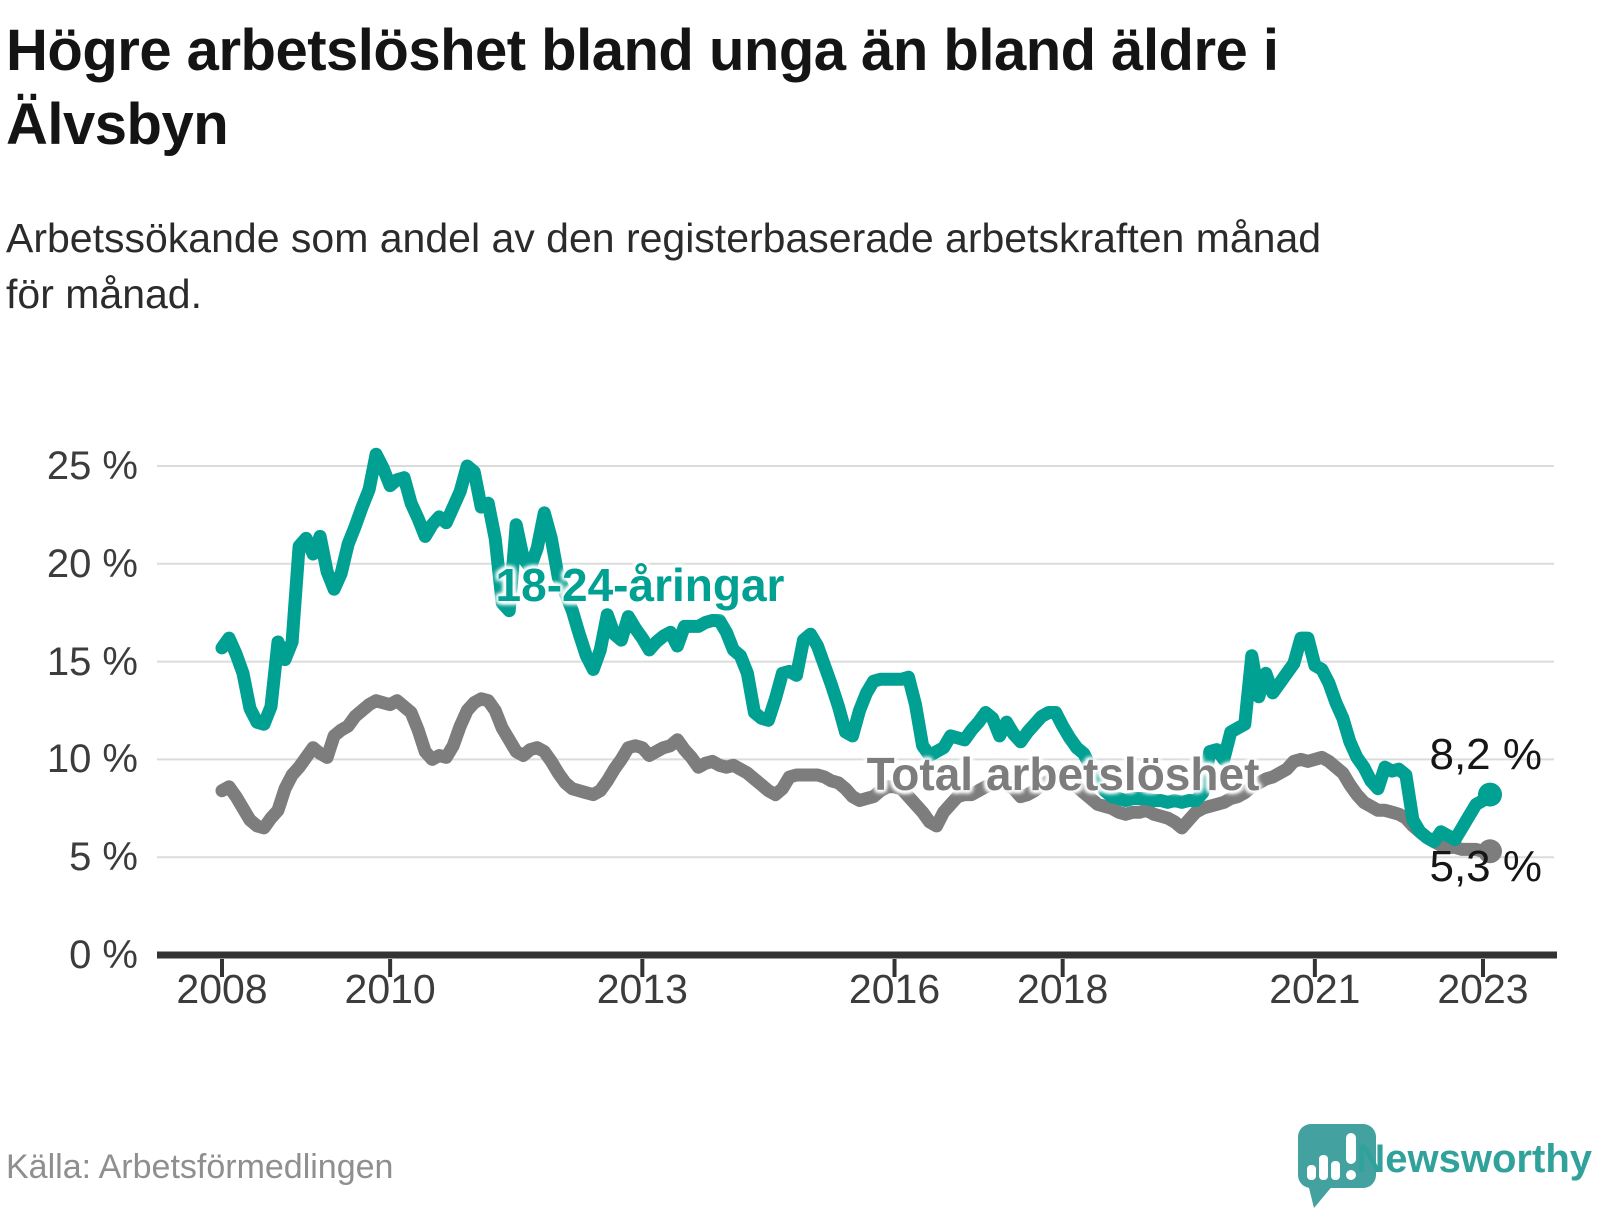 The image size is (1600, 1210). What do you see at coordinates (1474, 1159) in the screenshot?
I see `brand-name: Newsworthy` at bounding box center [1474, 1159].